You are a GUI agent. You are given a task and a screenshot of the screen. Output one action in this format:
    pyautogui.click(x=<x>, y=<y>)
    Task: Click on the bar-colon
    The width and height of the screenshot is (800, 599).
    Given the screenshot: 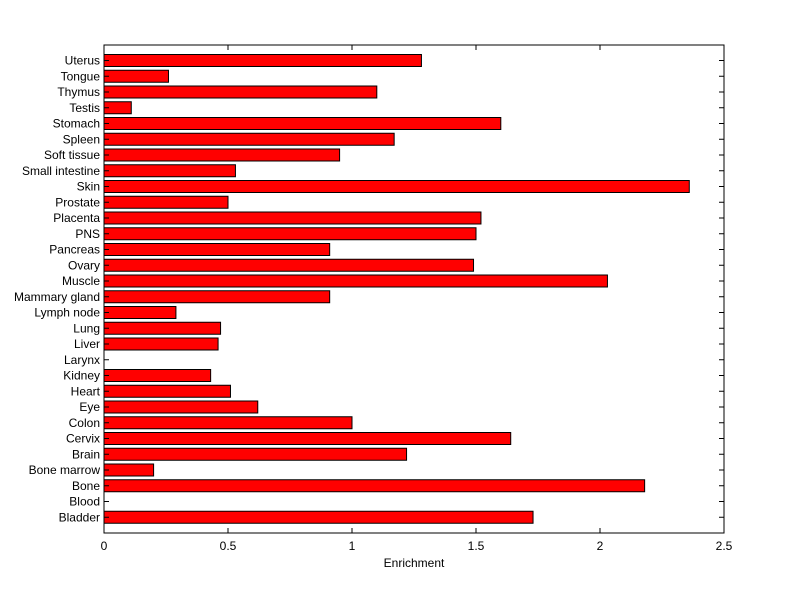 What is the action you would take?
    pyautogui.click(x=228, y=423)
    